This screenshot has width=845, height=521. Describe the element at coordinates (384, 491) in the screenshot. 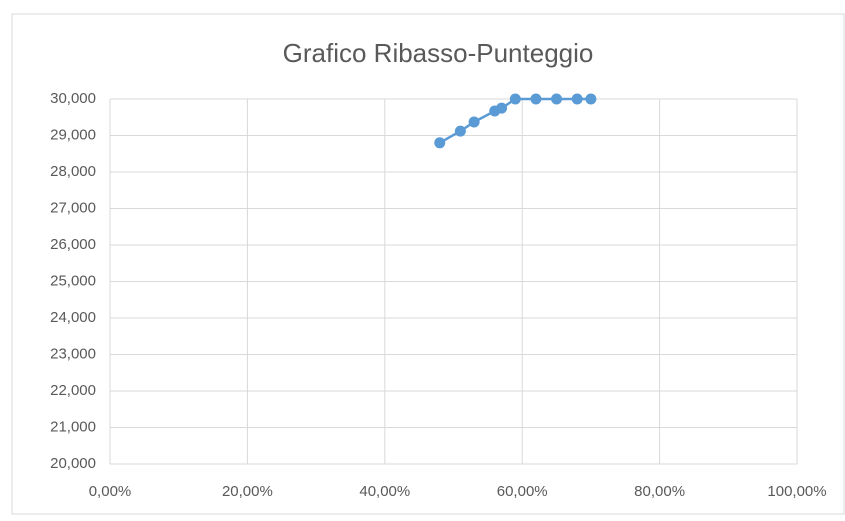

I see `x-tick-label: 40,00%` at that location.